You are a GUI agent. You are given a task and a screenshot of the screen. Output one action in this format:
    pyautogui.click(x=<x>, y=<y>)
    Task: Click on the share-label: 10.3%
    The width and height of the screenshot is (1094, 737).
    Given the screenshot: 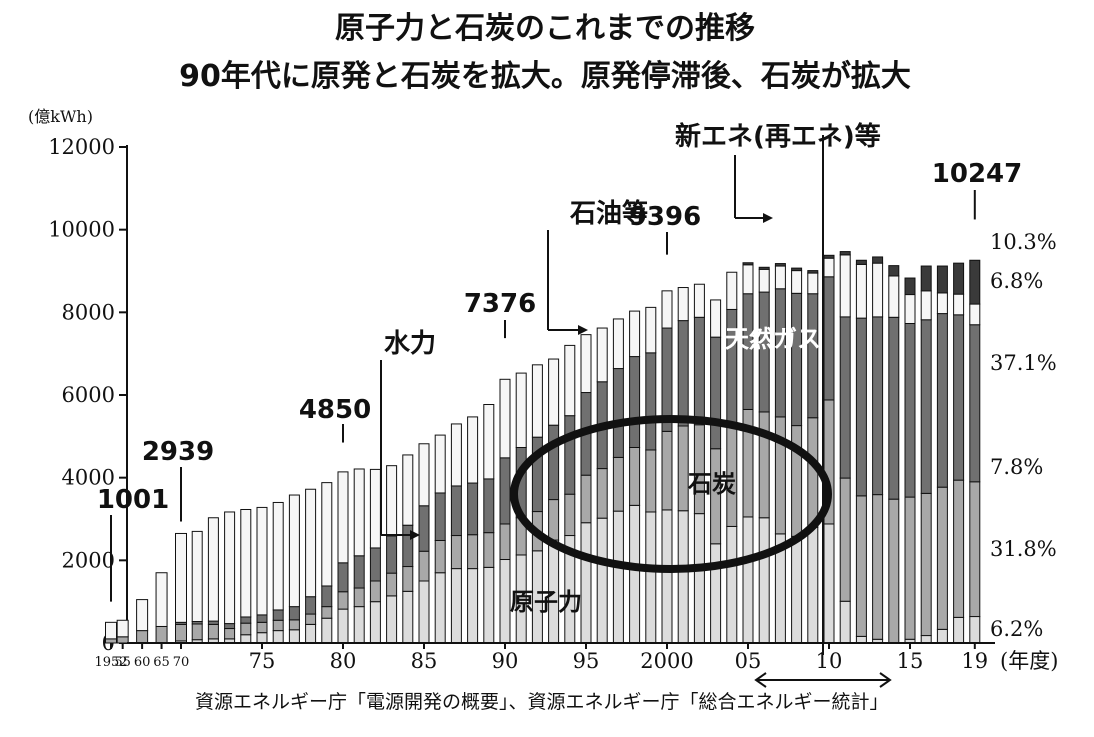 What is the action you would take?
    pyautogui.click(x=1023, y=242)
    